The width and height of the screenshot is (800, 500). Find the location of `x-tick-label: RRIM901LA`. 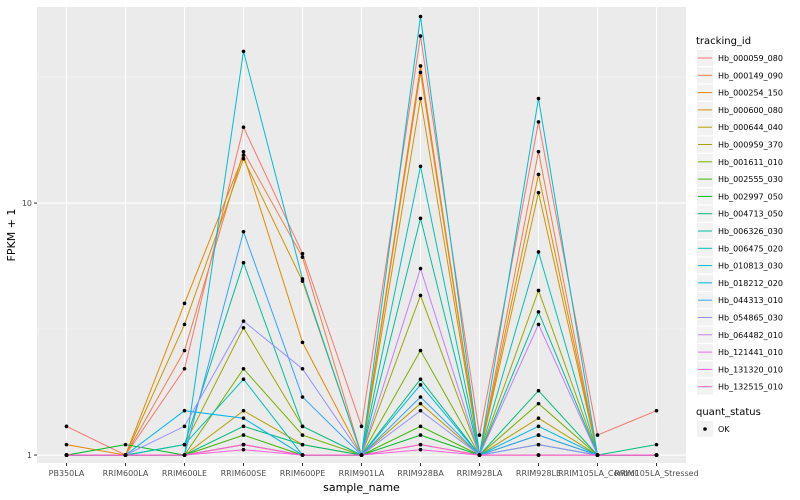

x-tick-label: RRIM901LA is located at coordinates (362, 473).